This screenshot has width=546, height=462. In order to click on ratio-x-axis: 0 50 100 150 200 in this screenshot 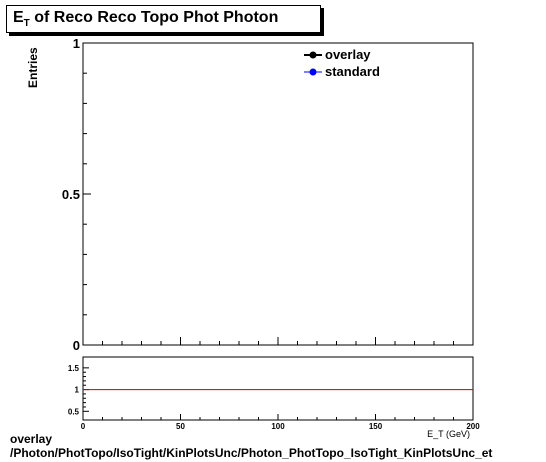, I will do `click(280, 422)`.